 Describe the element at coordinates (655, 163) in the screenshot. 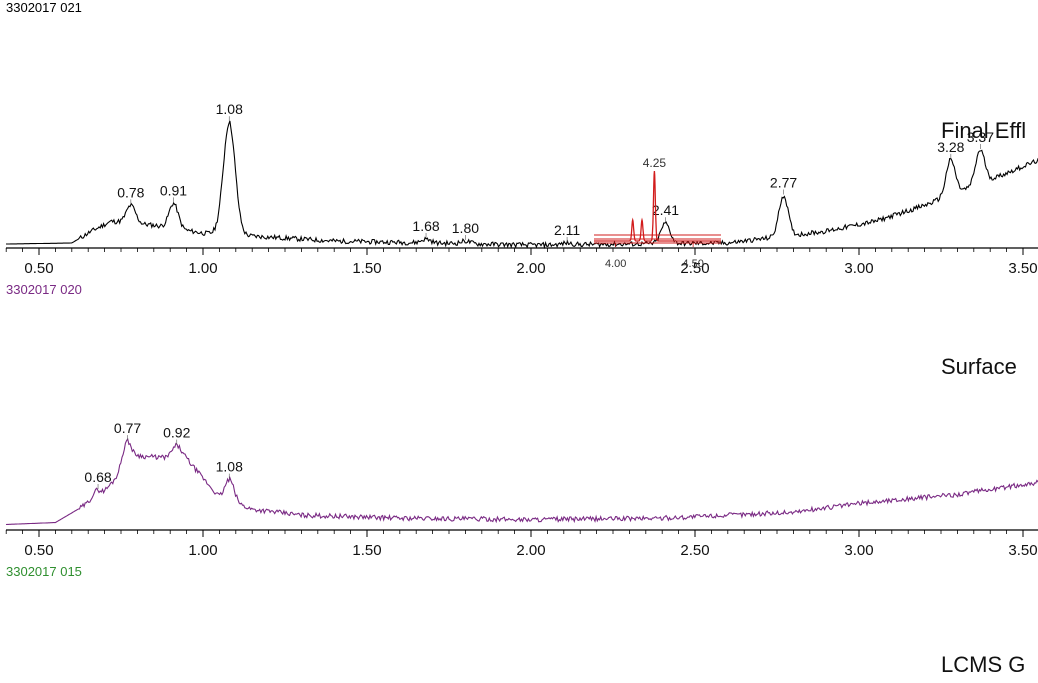

I see `inset-peak-label: 4.25` at that location.